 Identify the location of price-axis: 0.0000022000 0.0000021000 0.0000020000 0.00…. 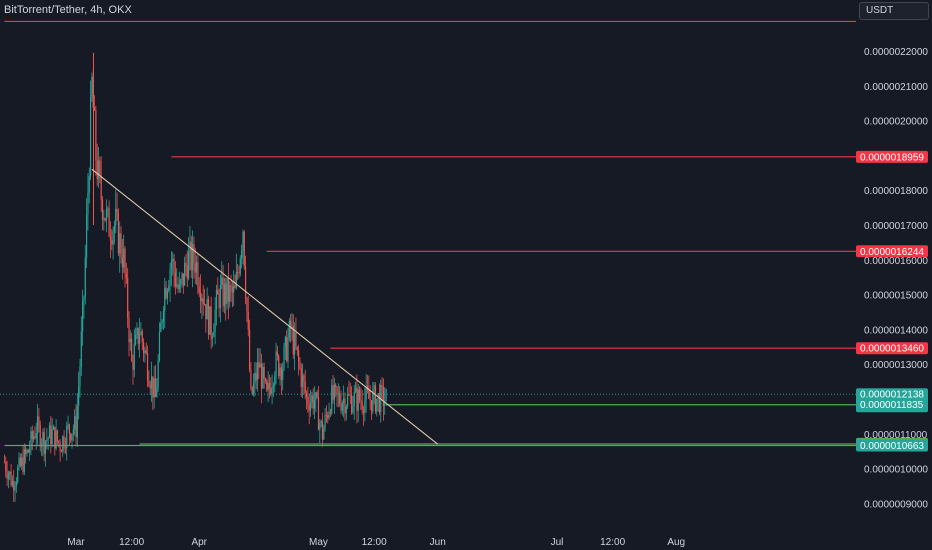
(896, 278).